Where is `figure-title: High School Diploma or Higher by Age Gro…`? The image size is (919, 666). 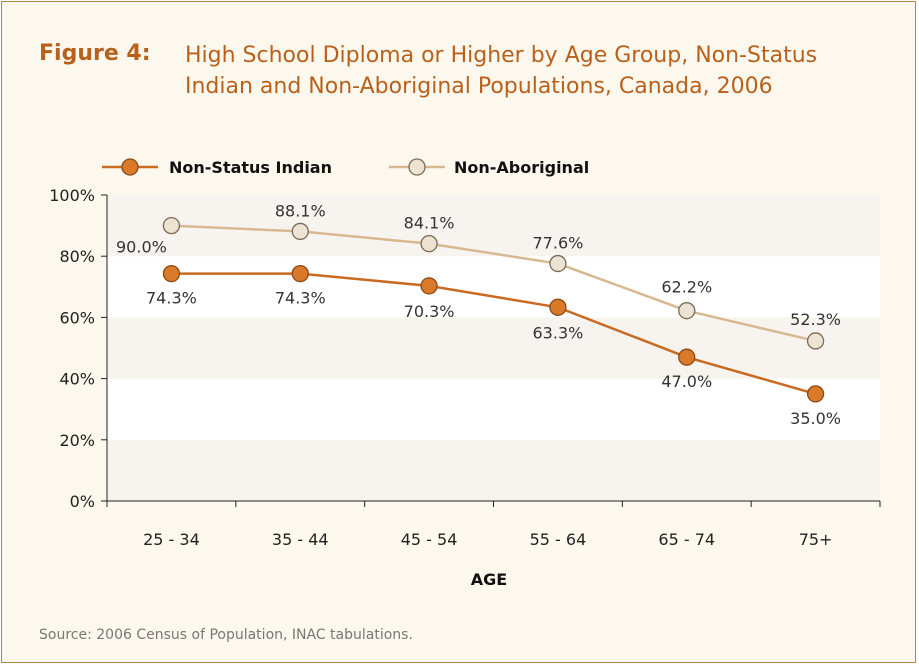 figure-title: High School Diploma or Higher by Age Gro… is located at coordinates (501, 71).